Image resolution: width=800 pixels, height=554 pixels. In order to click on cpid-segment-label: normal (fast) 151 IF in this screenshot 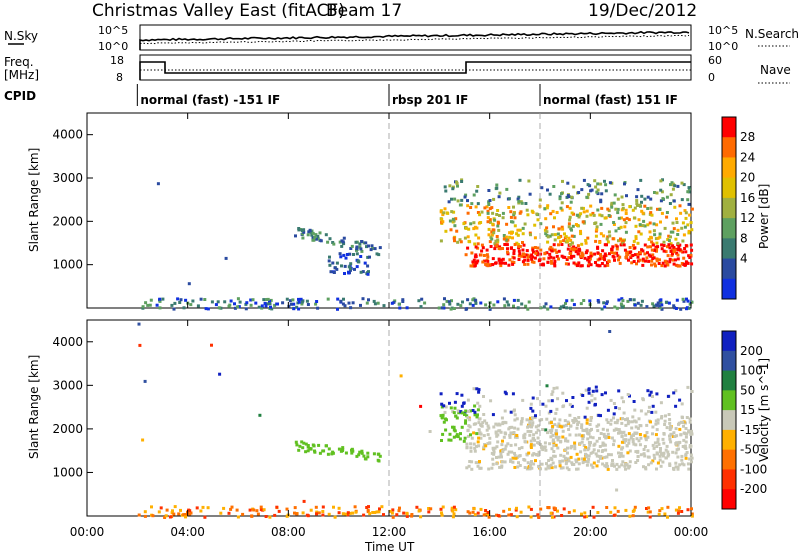, I will do `click(610, 100)`.